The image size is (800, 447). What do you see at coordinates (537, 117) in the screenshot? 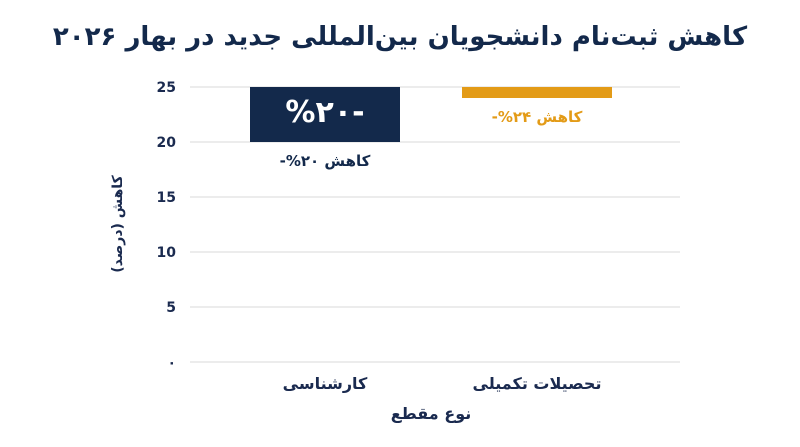
I see `bar-annotation: کاهش ۲۴%-` at bounding box center [537, 117].